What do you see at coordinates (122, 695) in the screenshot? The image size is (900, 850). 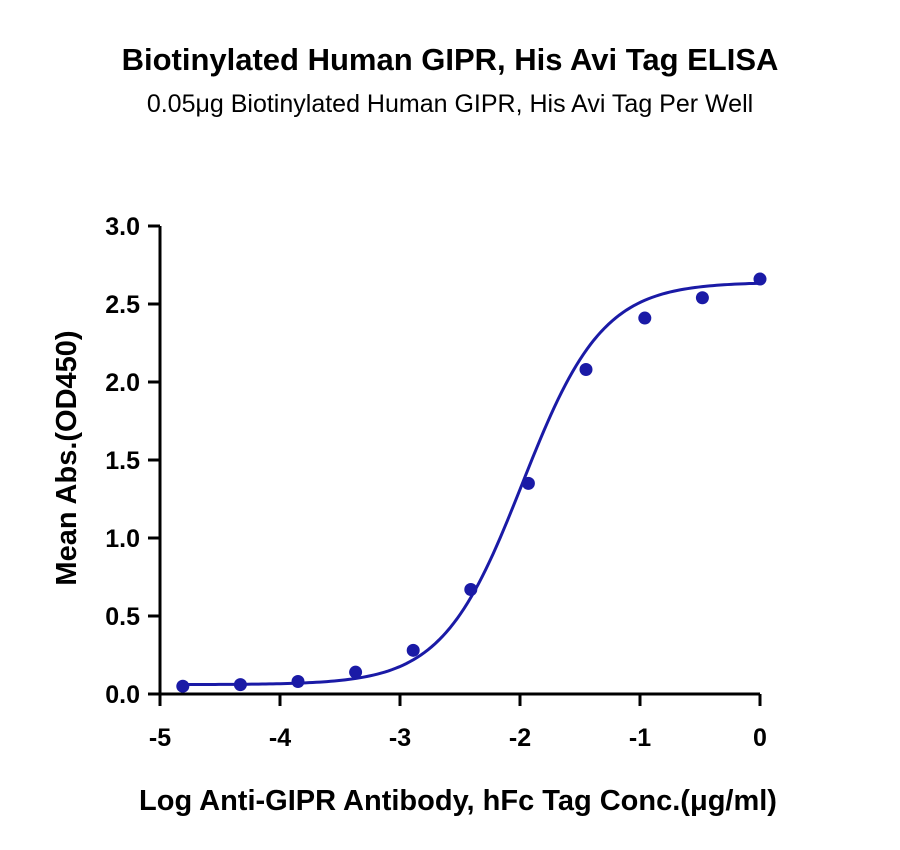 I see `y-tick-label: 0.0` at bounding box center [122, 695].